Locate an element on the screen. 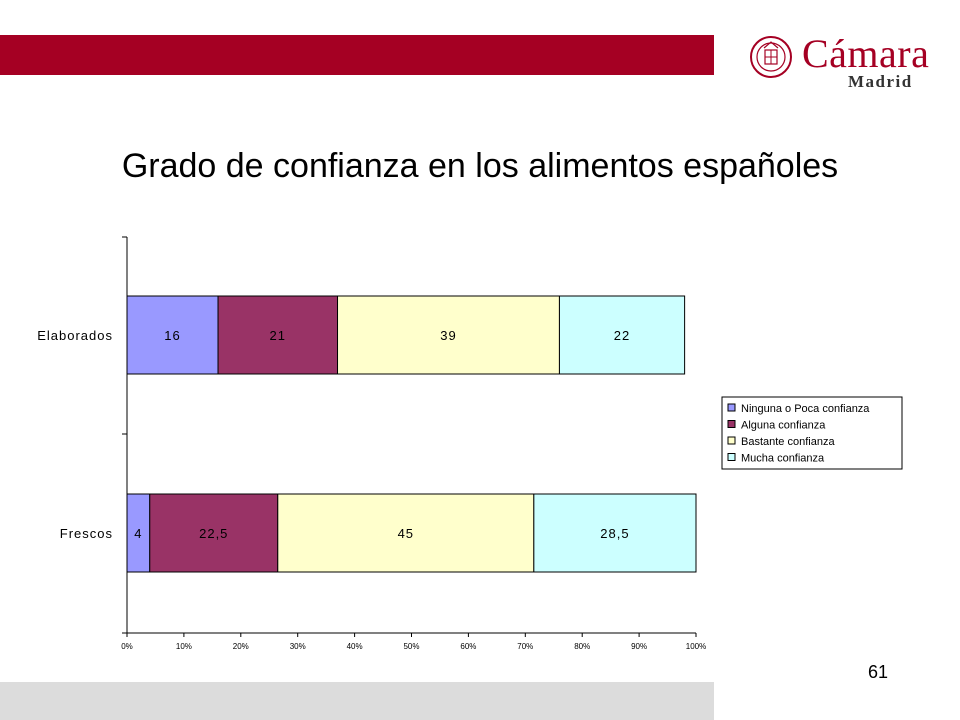  x-tick-label: 10% is located at coordinates (184, 646).